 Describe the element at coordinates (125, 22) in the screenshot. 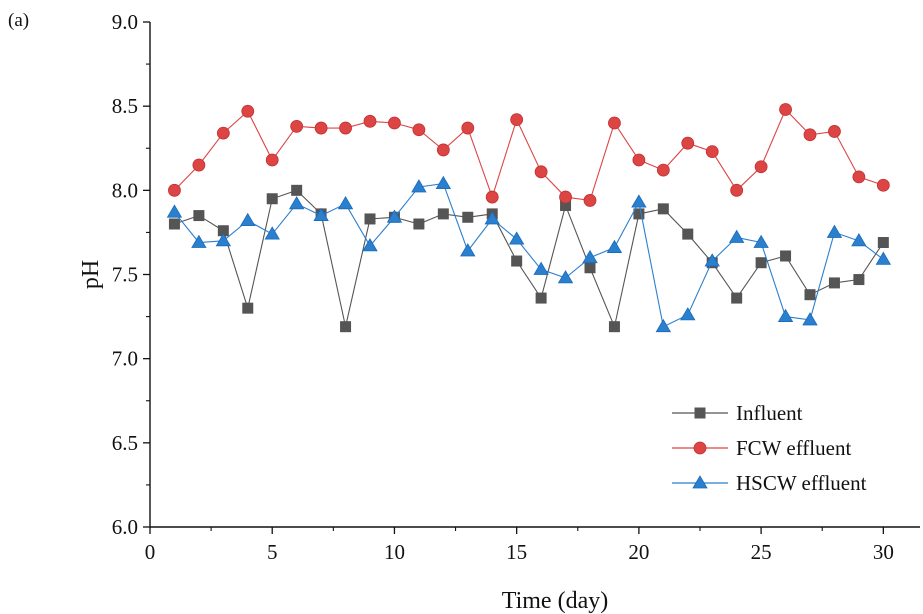

I see `y-tick-label: 9.0` at that location.